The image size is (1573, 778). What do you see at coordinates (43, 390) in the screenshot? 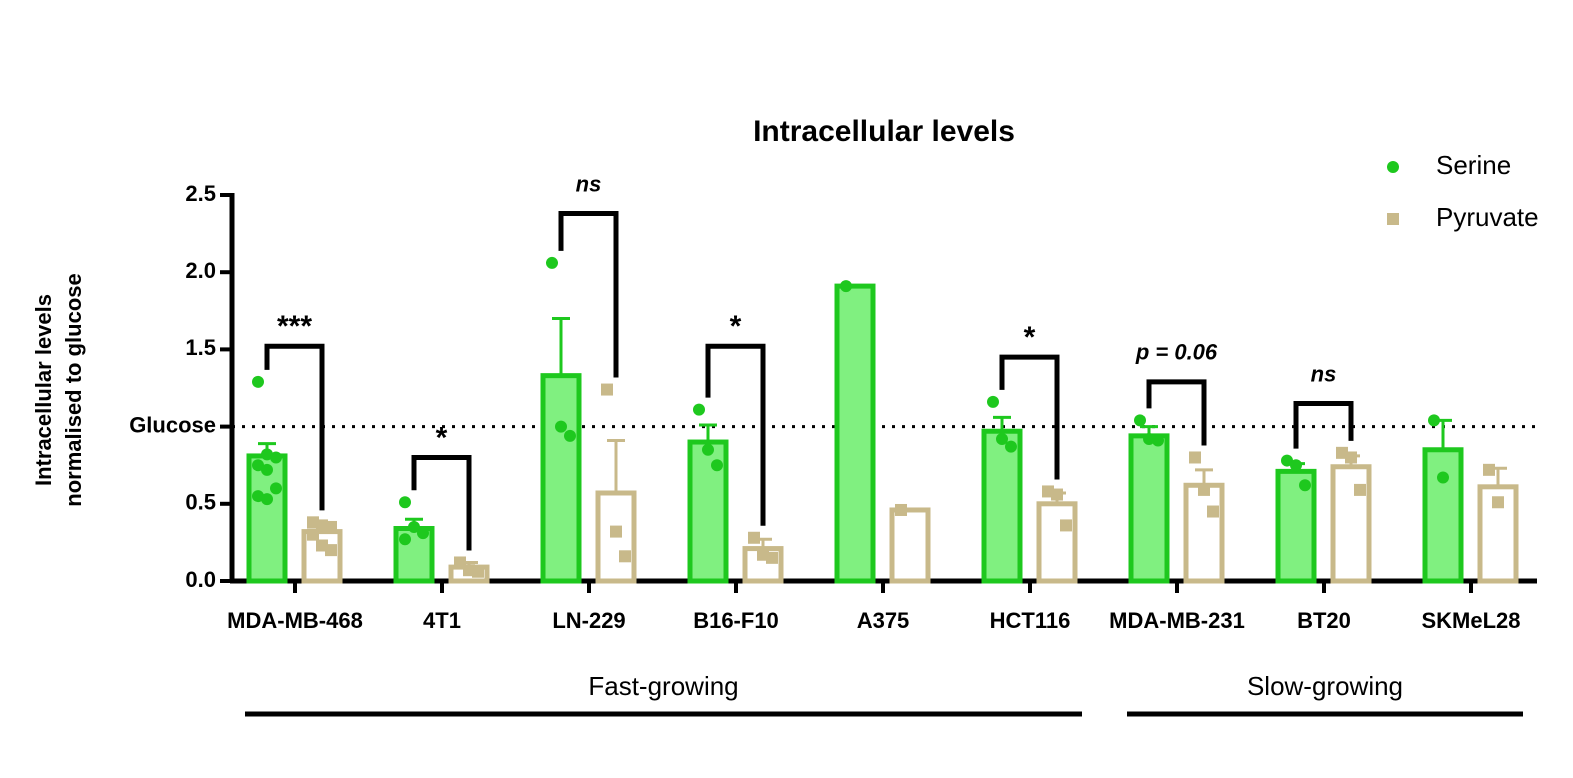
I see `y-axis-label: Intracellular levels` at bounding box center [43, 390].